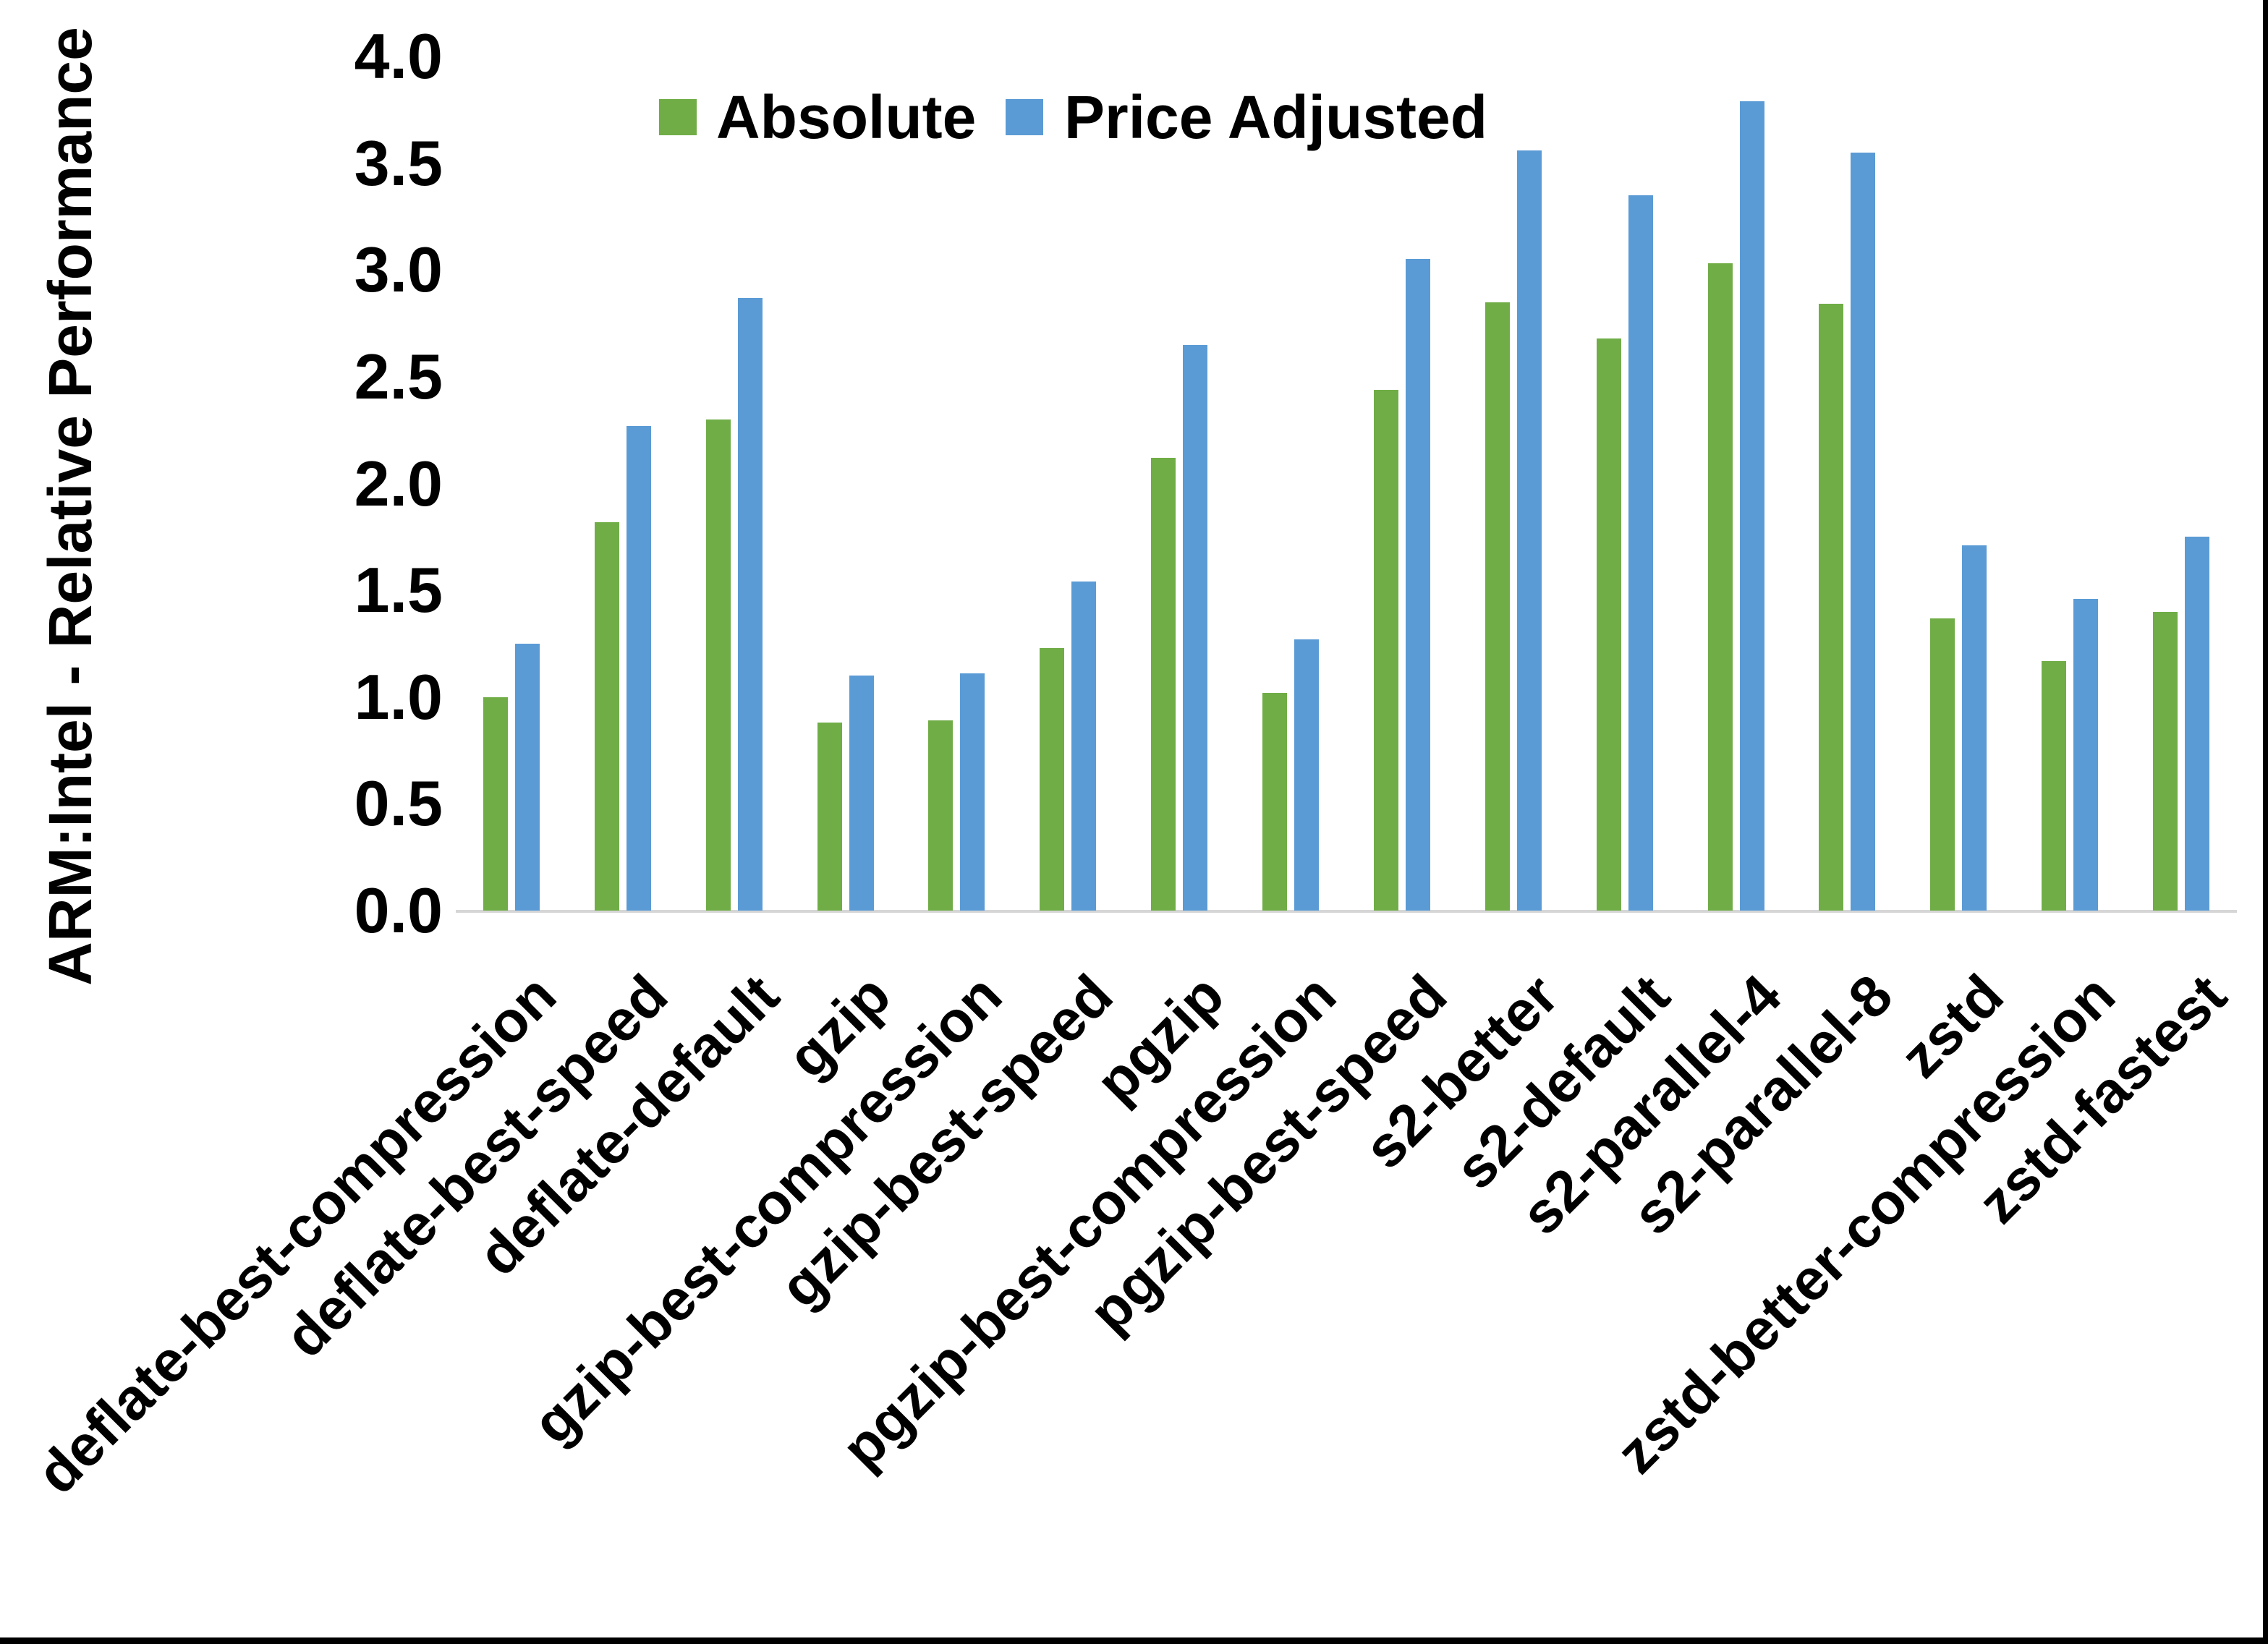 The height and width of the screenshot is (1644, 2268). I want to click on y-tick-label-1.0: 1.0, so click(398, 696).